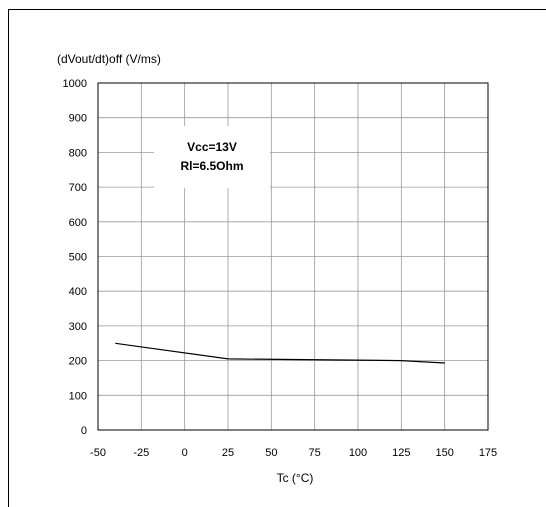 The height and width of the screenshot is (507, 546). Describe the element at coordinates (293, 453) in the screenshot. I see `x-tick-labels: -50 -25 0 25 50 75 100 125 150 175` at that location.